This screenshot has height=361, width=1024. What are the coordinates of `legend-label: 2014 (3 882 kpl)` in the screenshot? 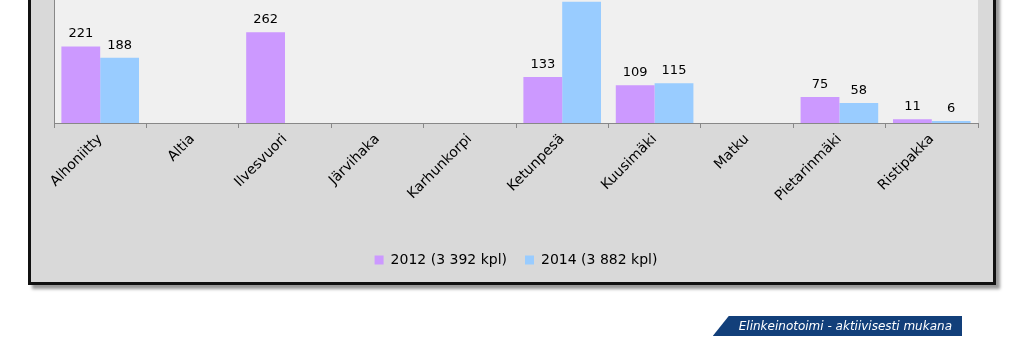 It's located at (599, 258).